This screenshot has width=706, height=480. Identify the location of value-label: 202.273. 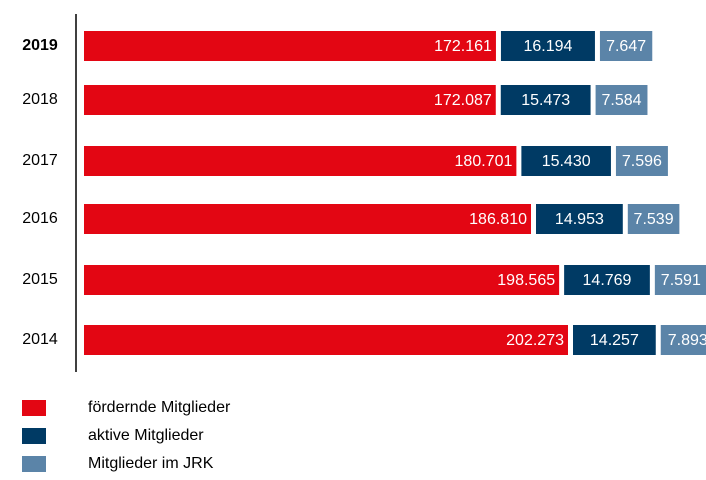
(535, 340).